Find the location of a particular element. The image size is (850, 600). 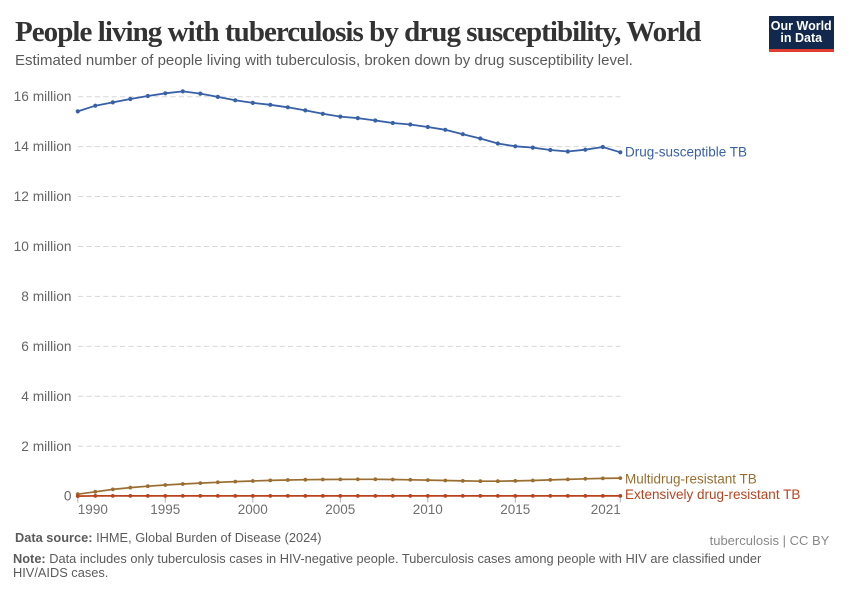

svg-text: 2 million is located at coordinates (46, 446).